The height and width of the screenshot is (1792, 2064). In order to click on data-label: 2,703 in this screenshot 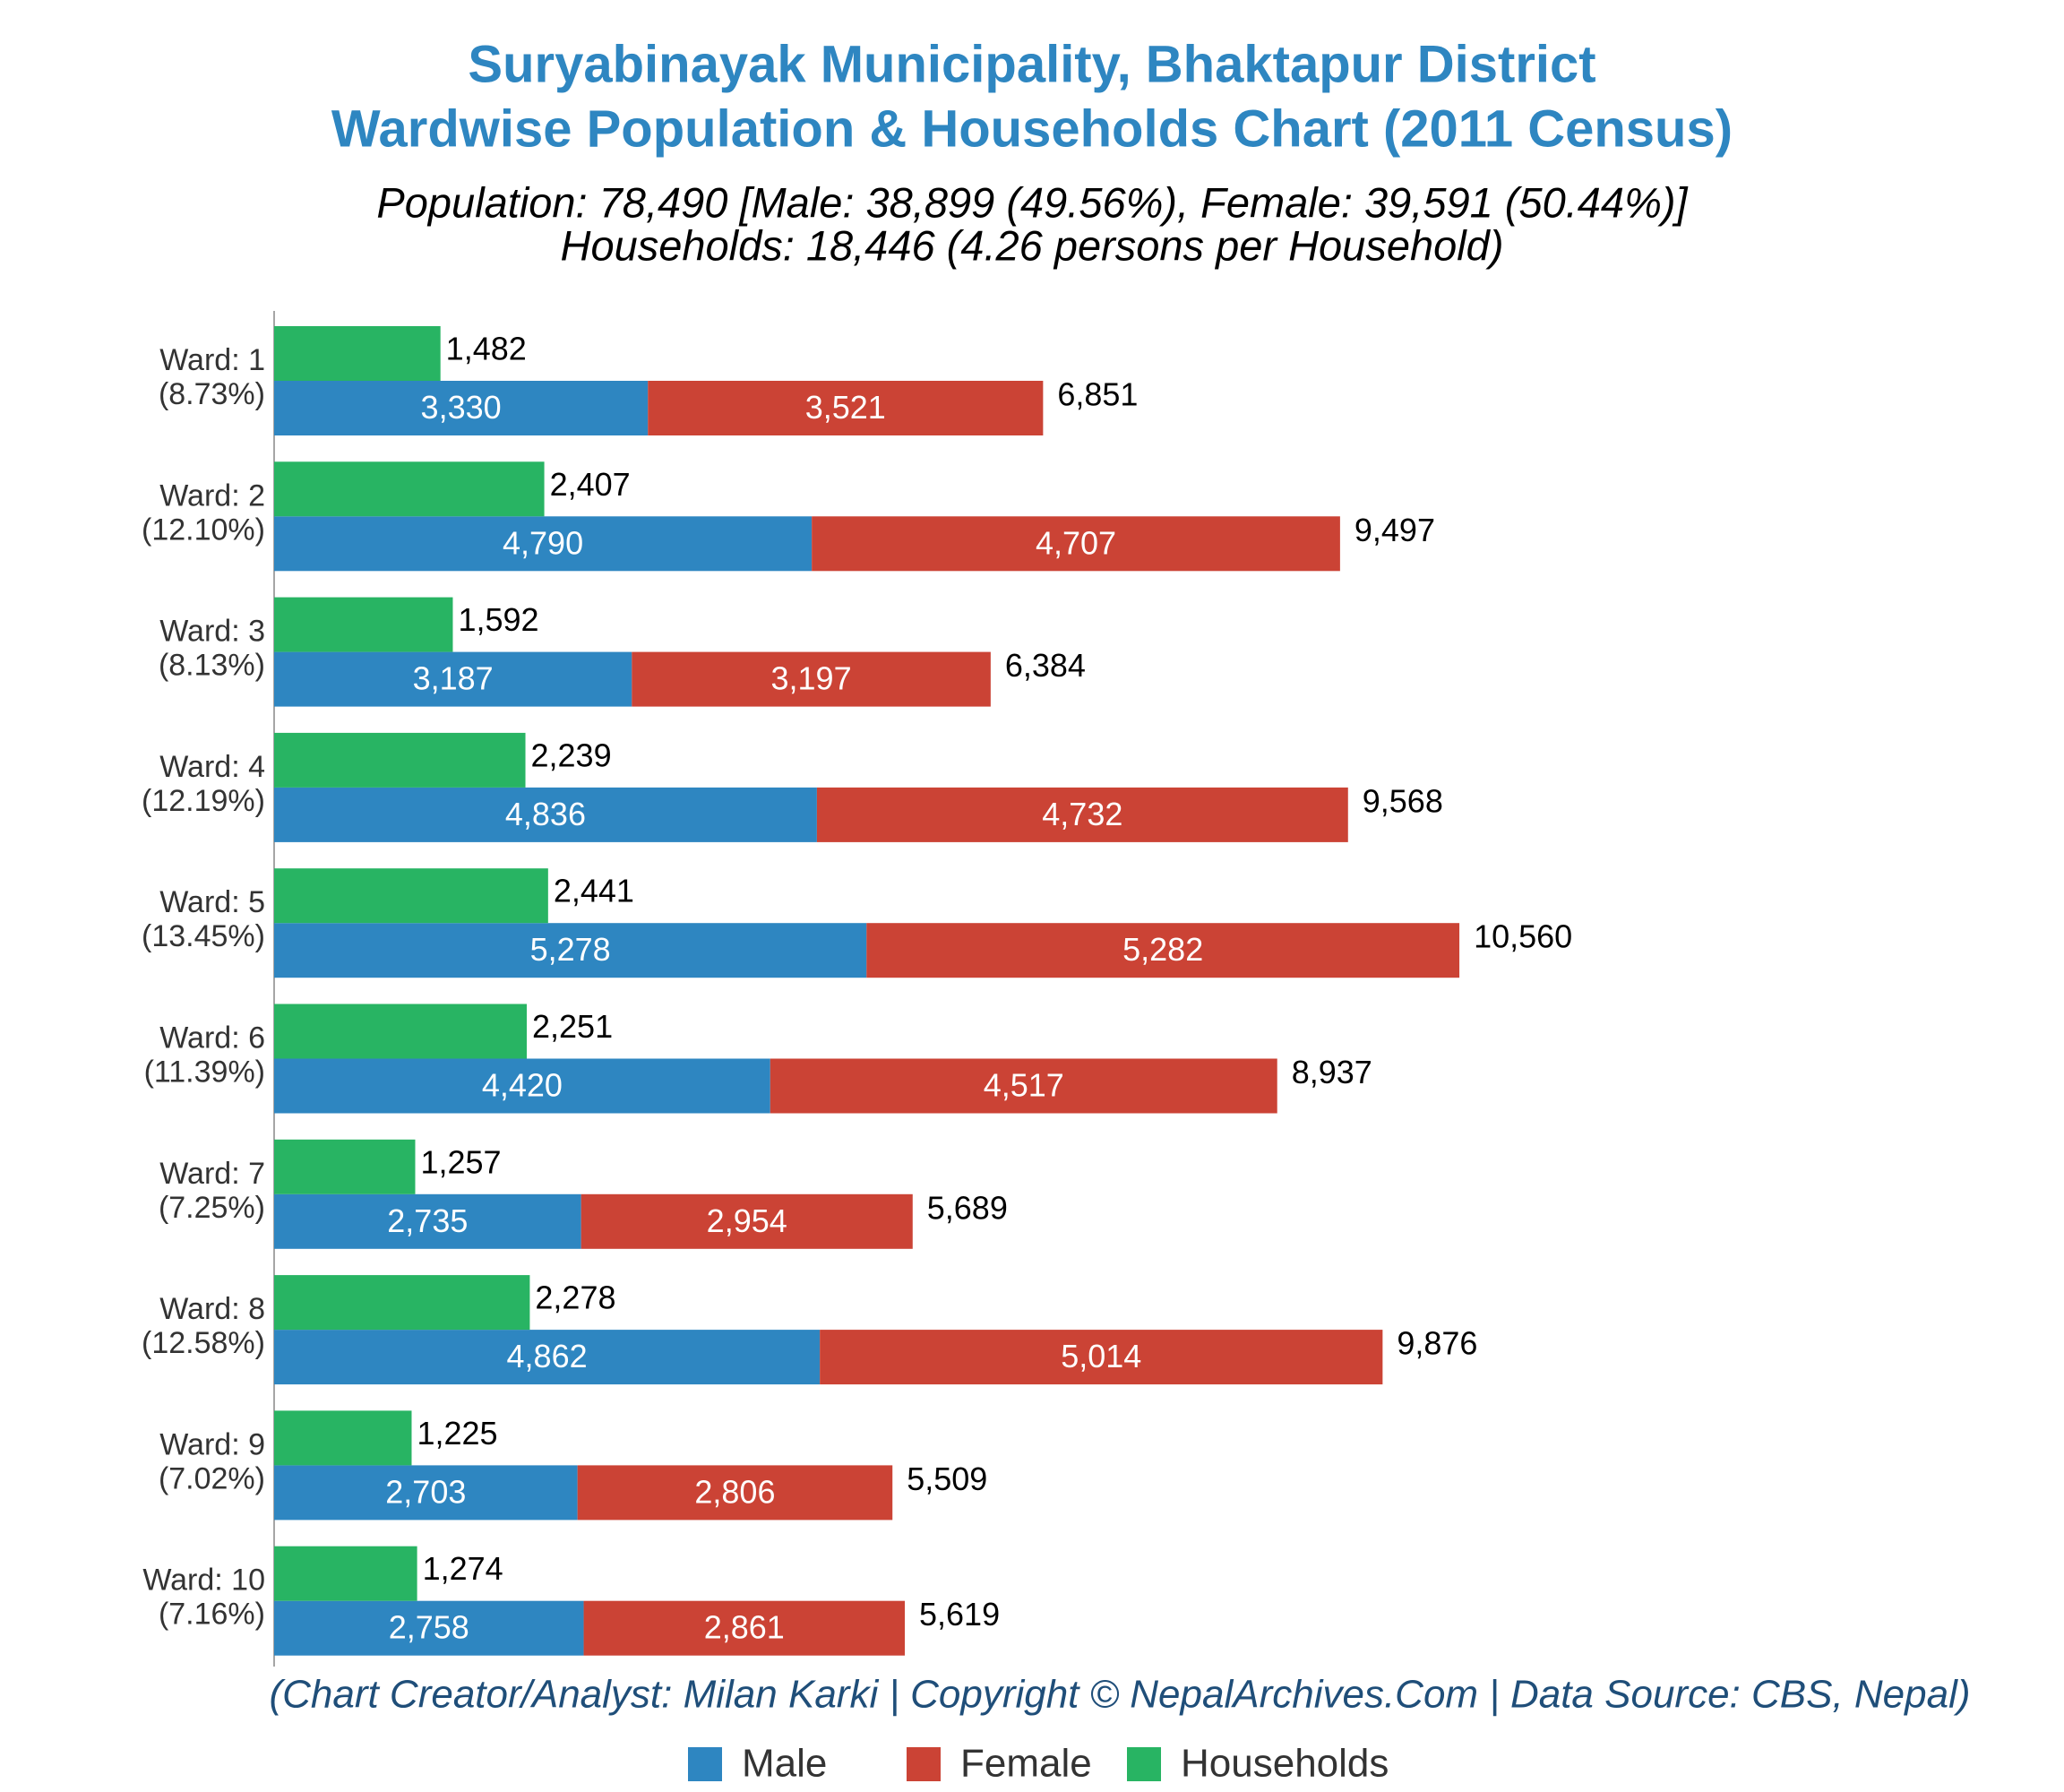, I will do `click(425, 1491)`.